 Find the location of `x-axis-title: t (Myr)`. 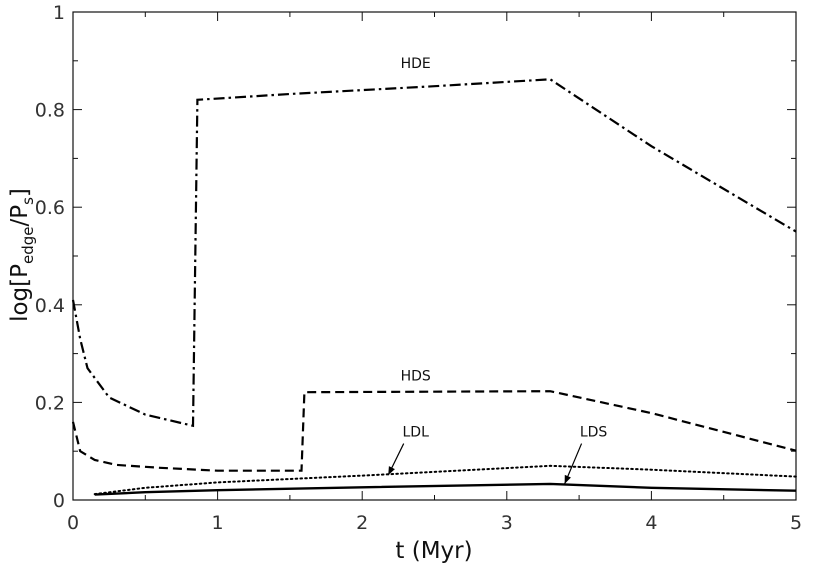

x-axis-title: t (Myr) is located at coordinates (433, 551).